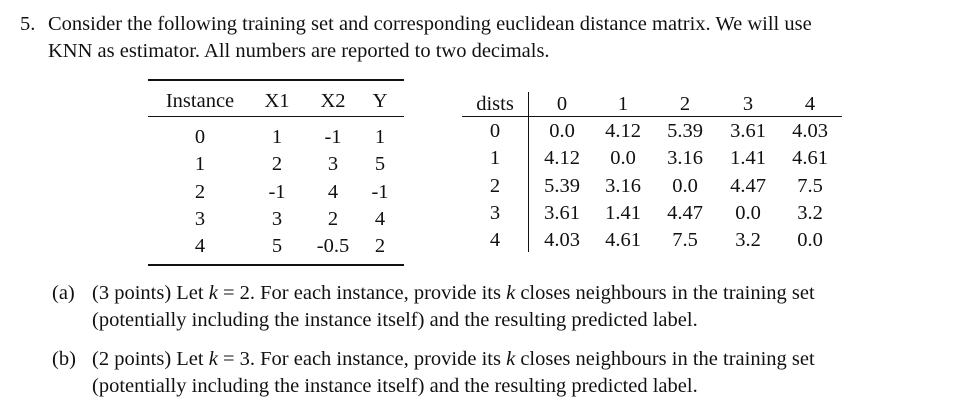 This screenshot has height=406, width=956. What do you see at coordinates (333, 101) in the screenshot?
I see `table-header: X2` at bounding box center [333, 101].